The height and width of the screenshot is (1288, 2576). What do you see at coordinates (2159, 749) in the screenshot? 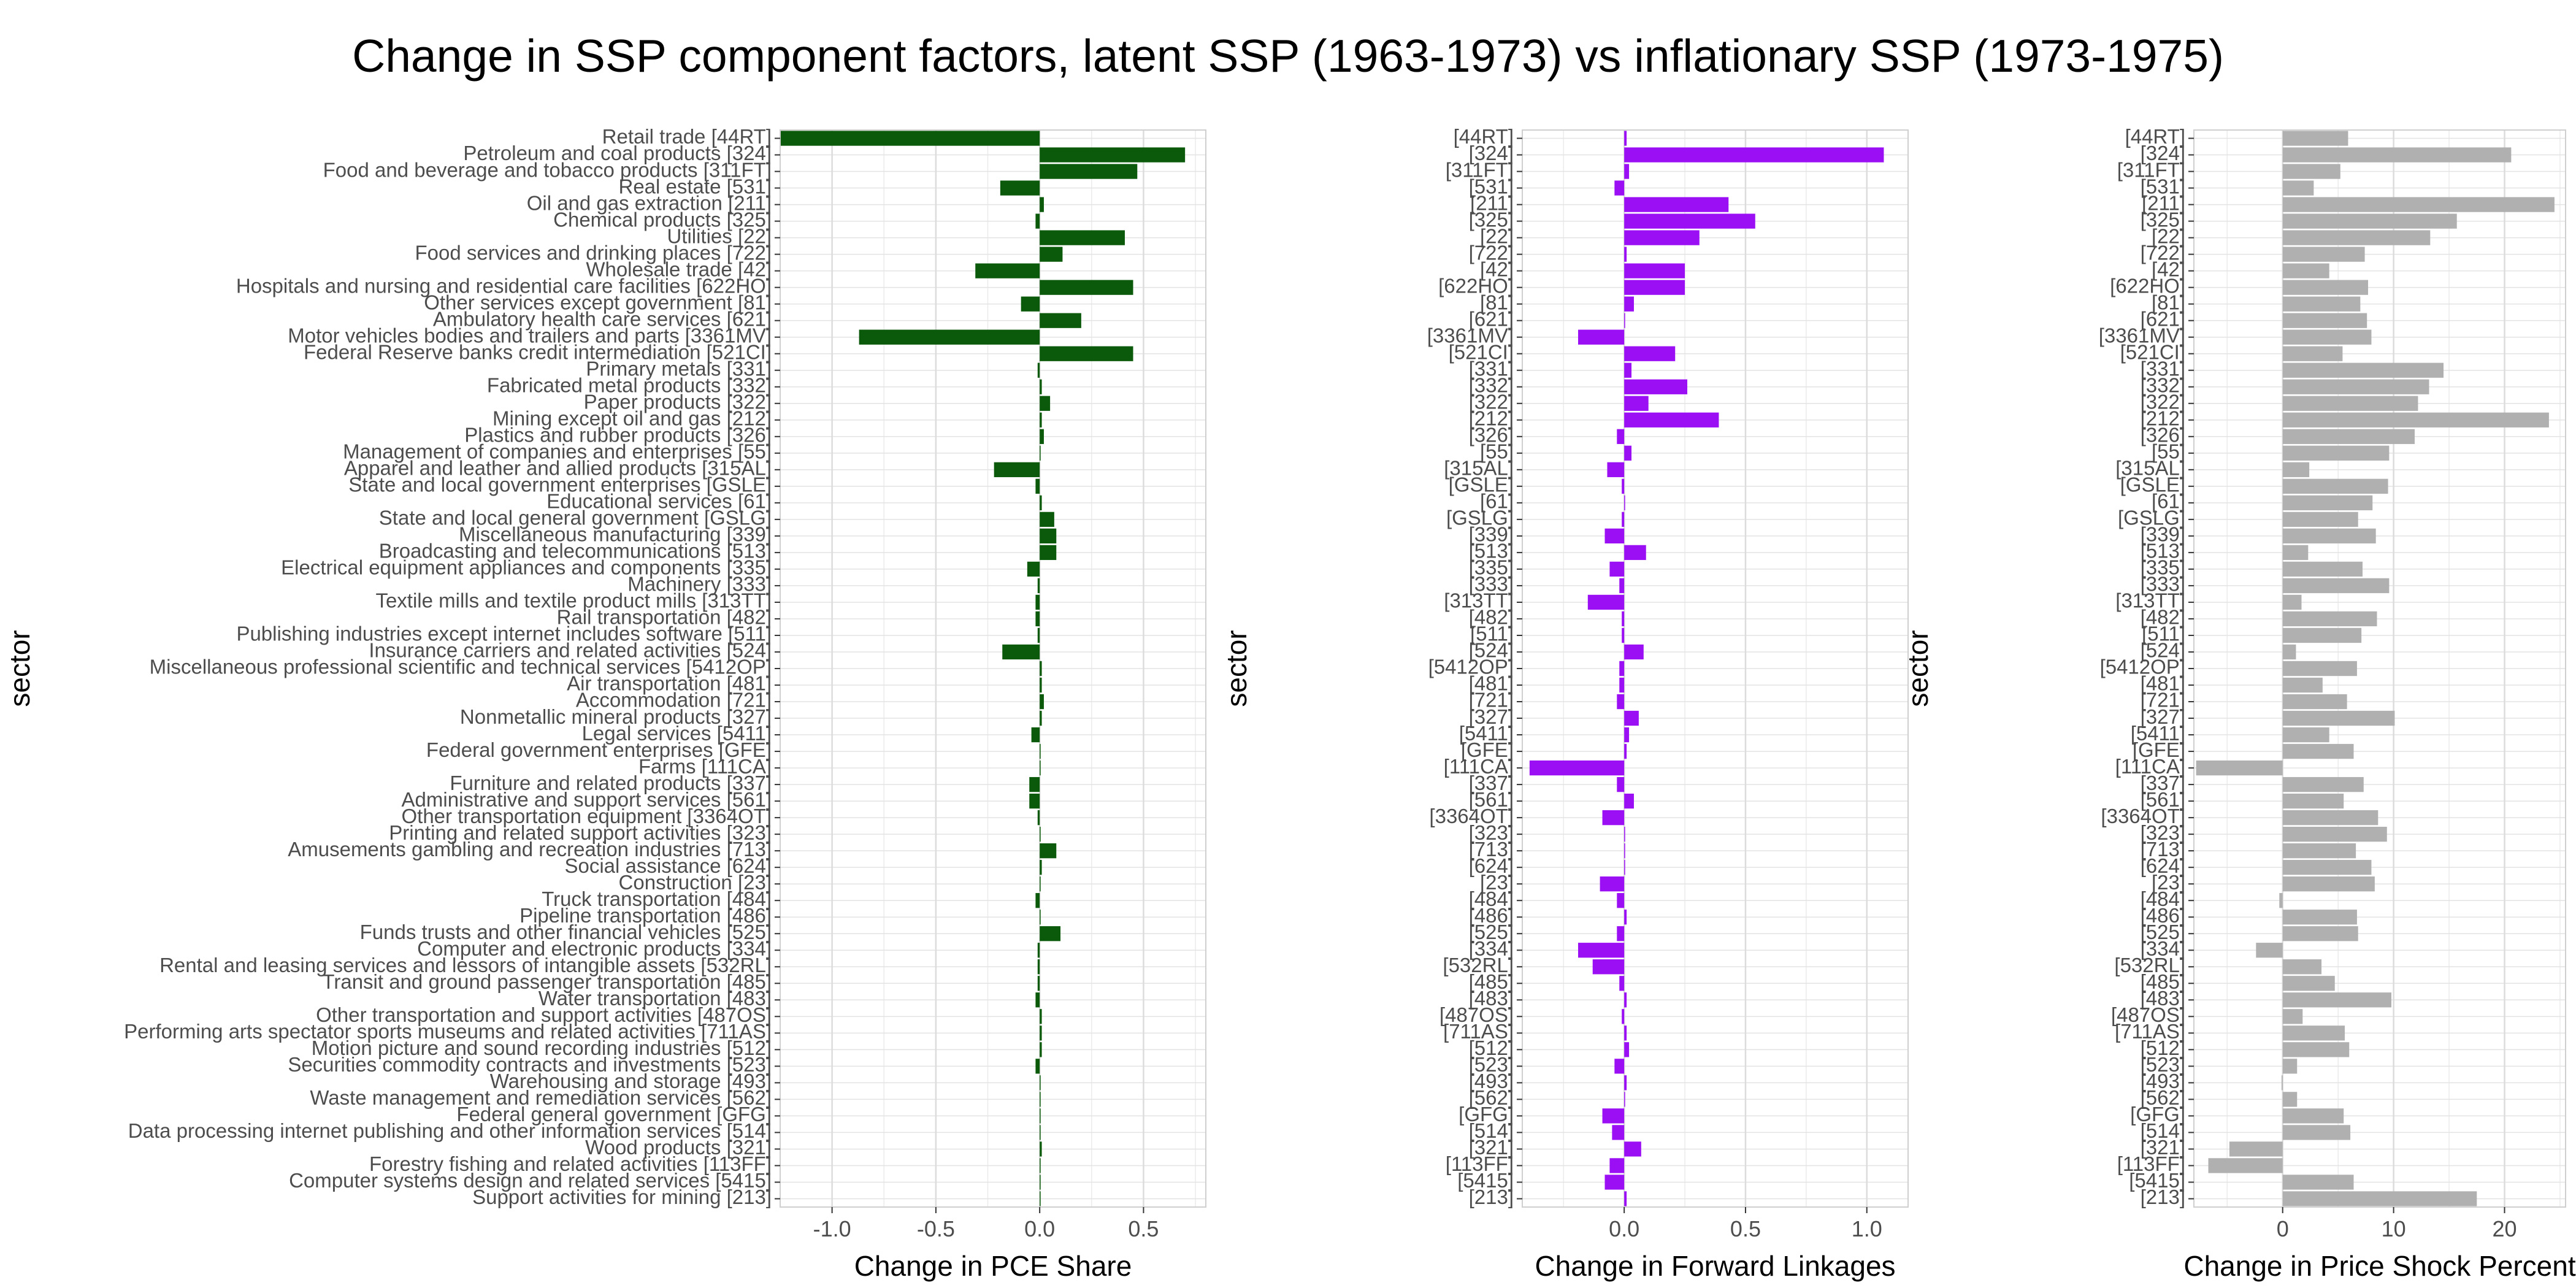
I see `y-tick-label: [GFE]` at bounding box center [2159, 749].